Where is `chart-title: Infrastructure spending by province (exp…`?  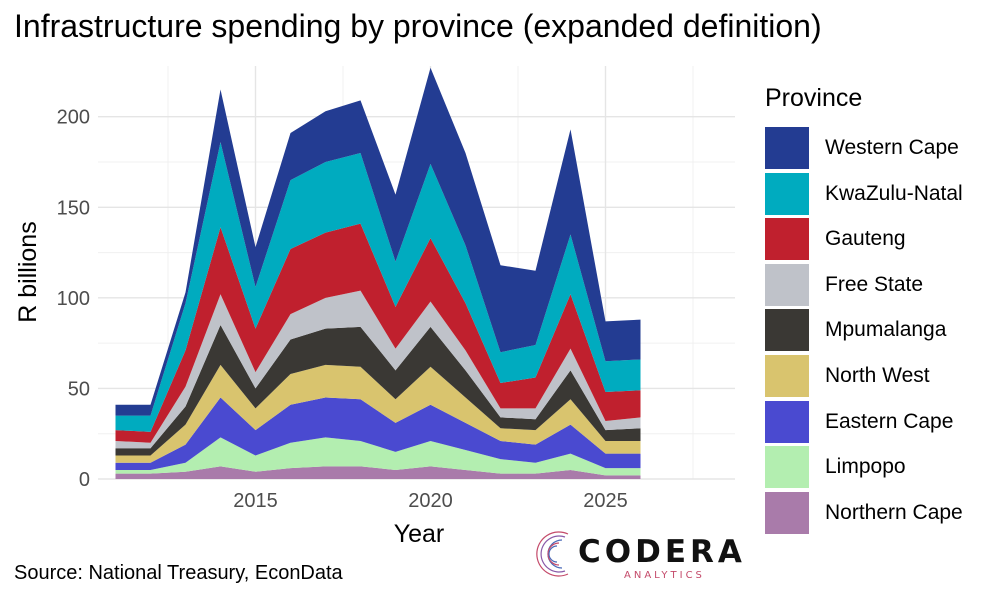 chart-title: Infrastructure spending by province (exp… is located at coordinates (418, 26).